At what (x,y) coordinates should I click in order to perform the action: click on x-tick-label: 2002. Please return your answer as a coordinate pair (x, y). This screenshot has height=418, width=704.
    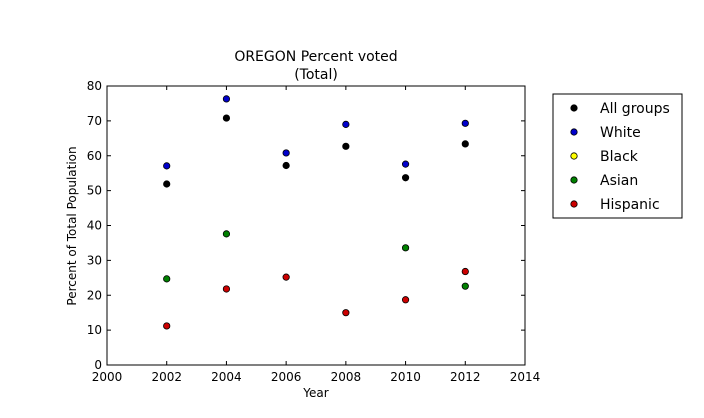
    Looking at the image, I should click on (166, 377).